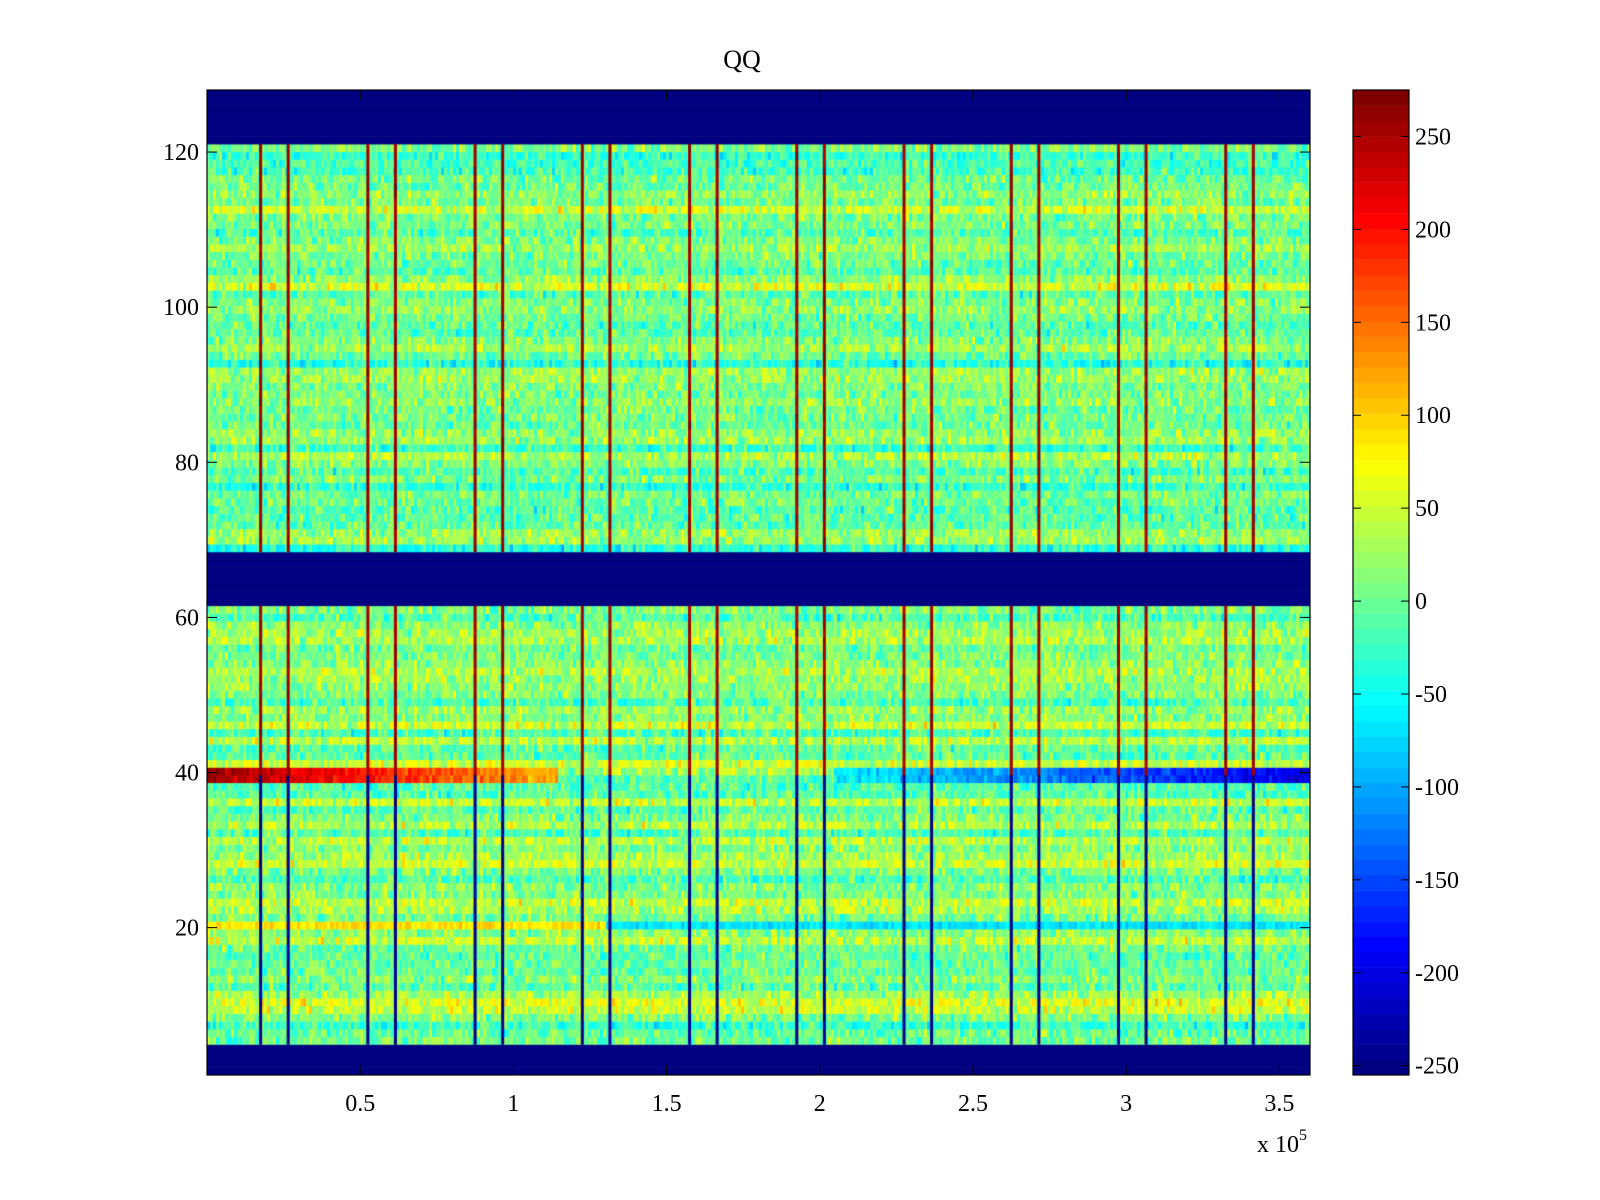  What do you see at coordinates (1433, 416) in the screenshot?
I see `colorbar-tick-label: 100` at bounding box center [1433, 416].